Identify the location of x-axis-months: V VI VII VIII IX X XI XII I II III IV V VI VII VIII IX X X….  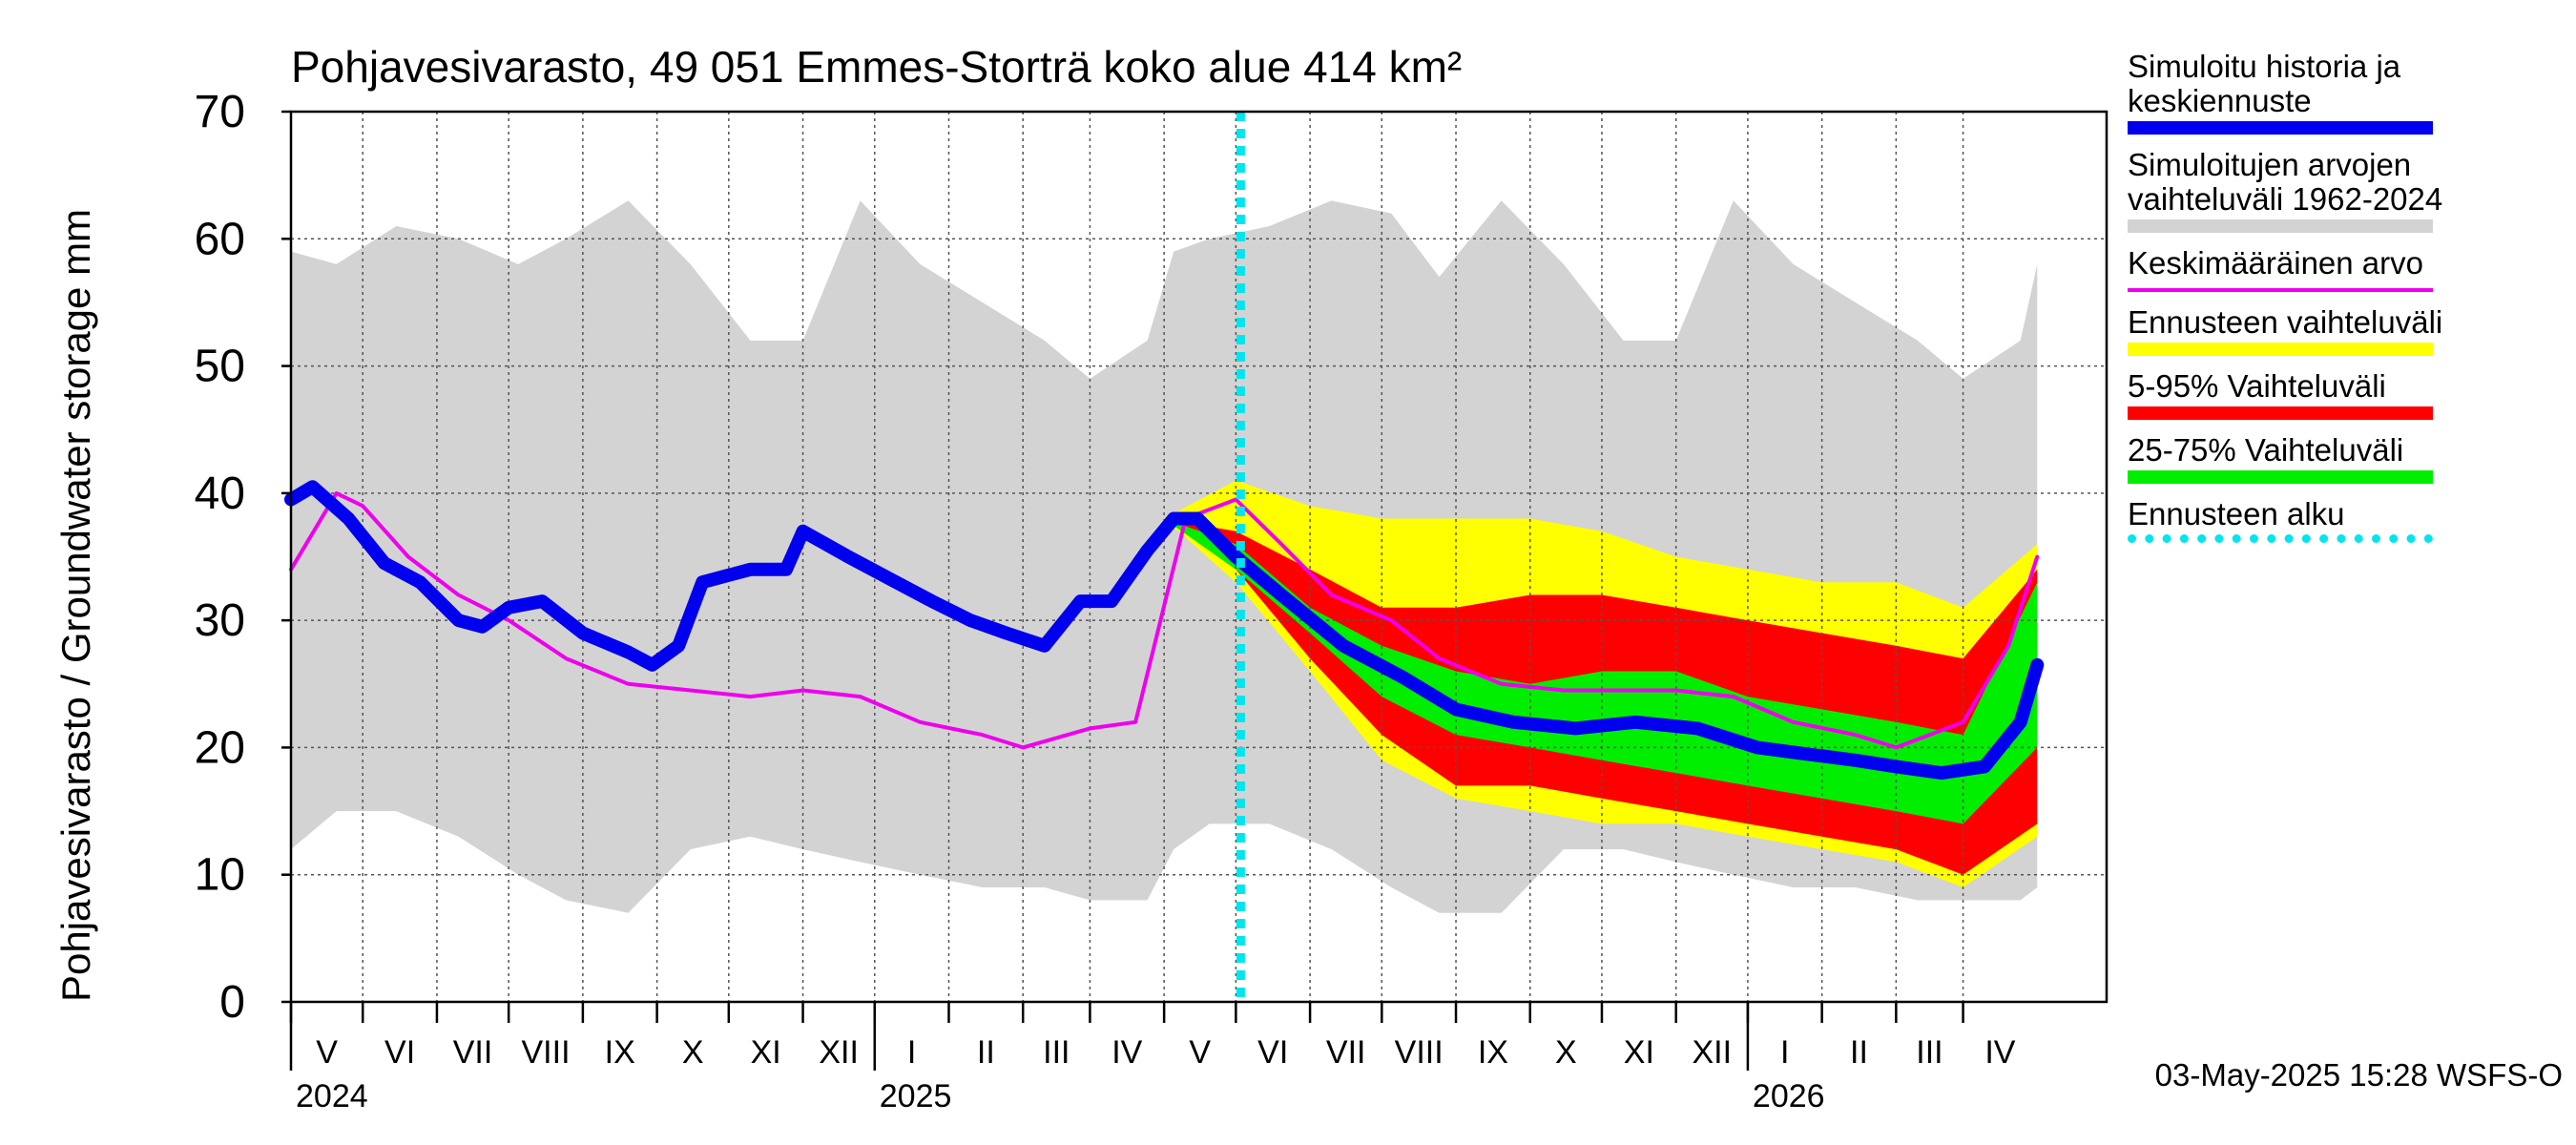
(1152, 1058).